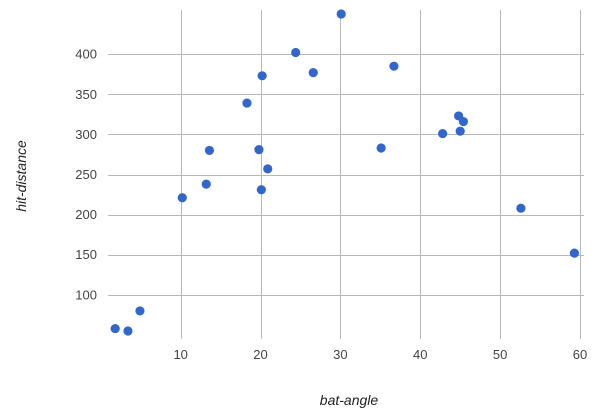 This screenshot has width=594, height=418. What do you see at coordinates (86, 254) in the screenshot?
I see `y-tick-label: 150` at bounding box center [86, 254].